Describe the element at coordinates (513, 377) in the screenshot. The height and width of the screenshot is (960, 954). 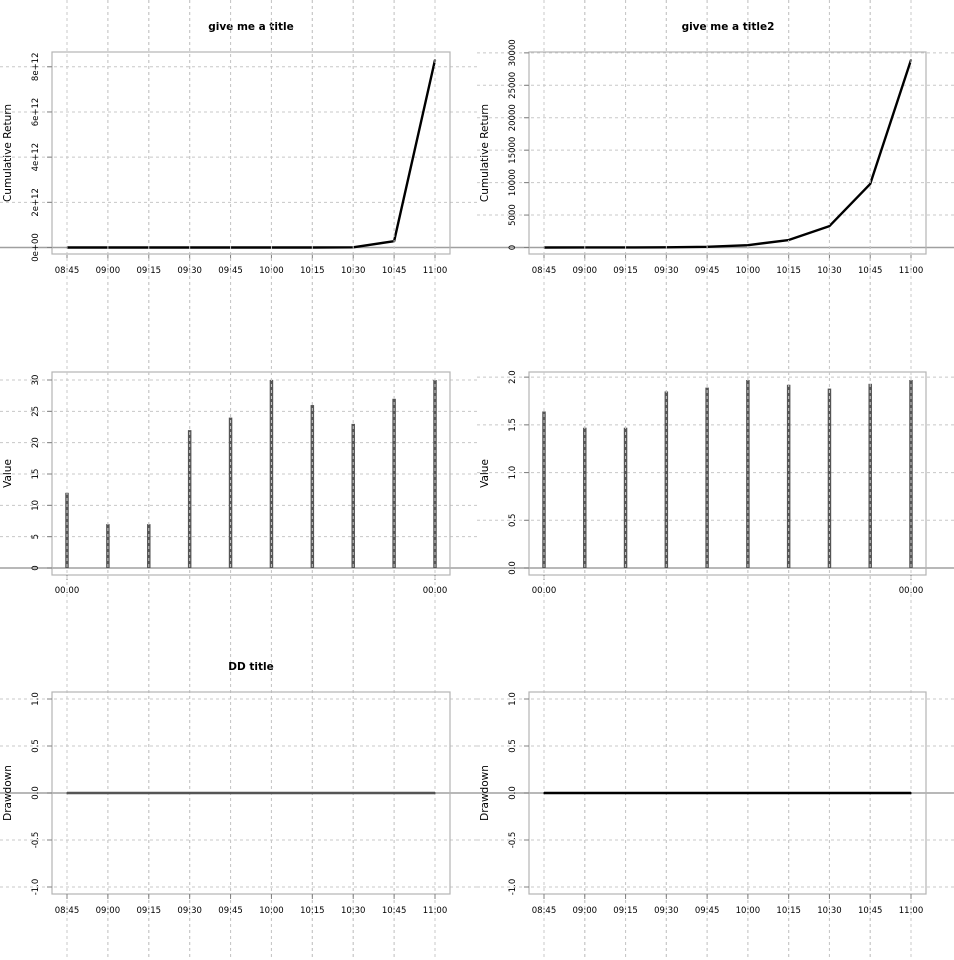
I see `y-tick-label: 2.0` at that location.